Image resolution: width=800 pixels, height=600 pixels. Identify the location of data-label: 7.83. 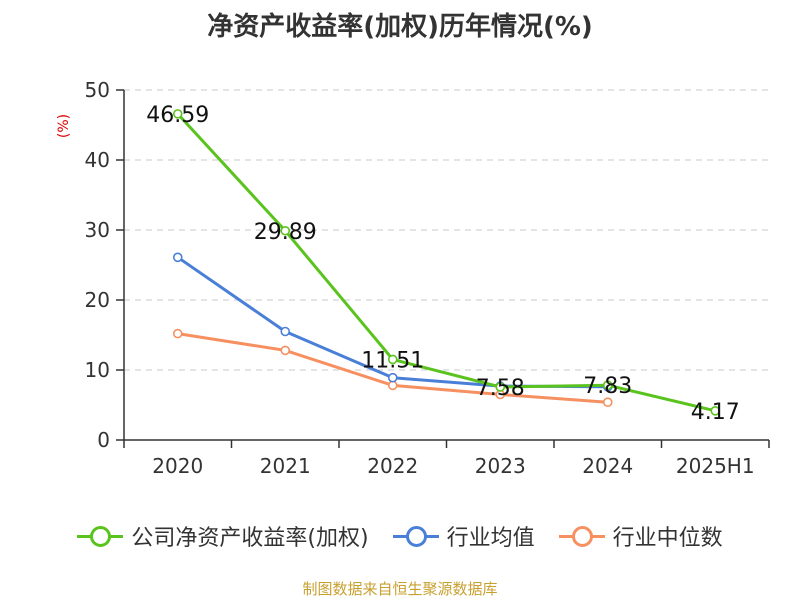
(607, 386).